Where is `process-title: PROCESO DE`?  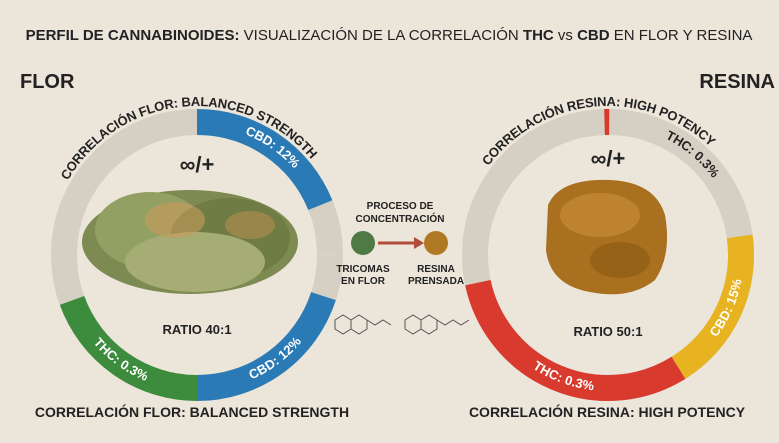 process-title: PROCESO DE is located at coordinates (400, 206).